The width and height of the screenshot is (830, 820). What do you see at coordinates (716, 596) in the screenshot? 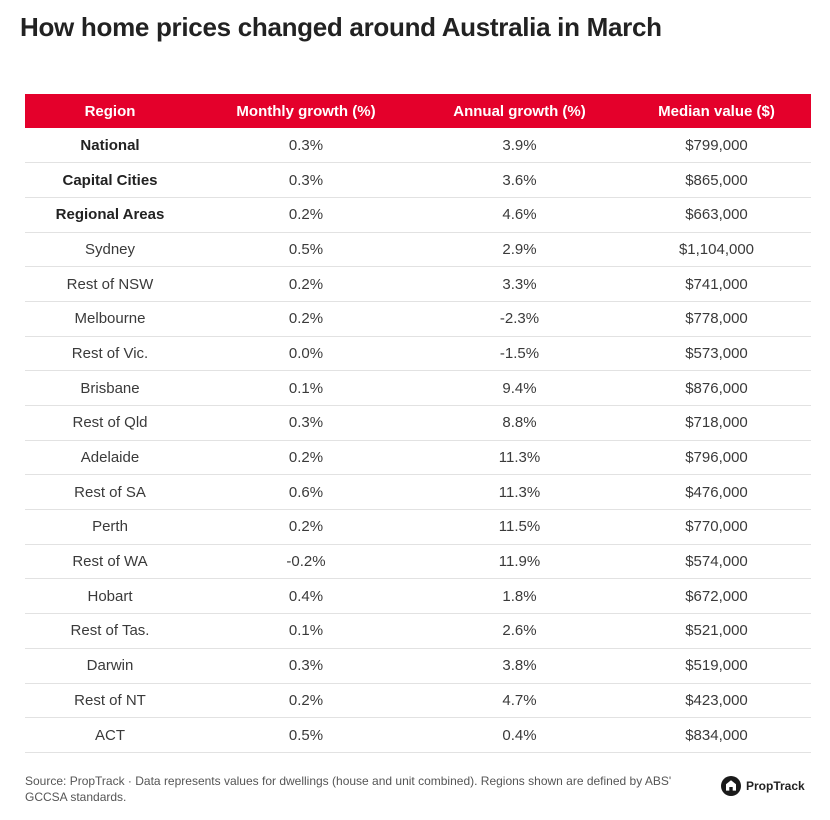
I see `cell-median-value: $672,000` at bounding box center [716, 596].